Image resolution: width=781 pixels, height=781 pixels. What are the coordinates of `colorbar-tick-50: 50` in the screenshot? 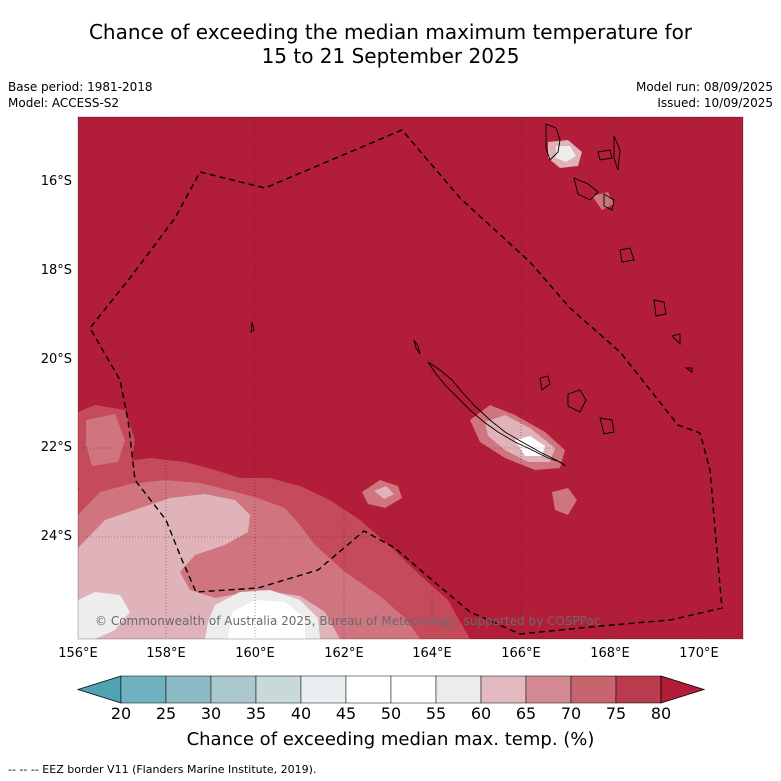 It's located at (391, 713).